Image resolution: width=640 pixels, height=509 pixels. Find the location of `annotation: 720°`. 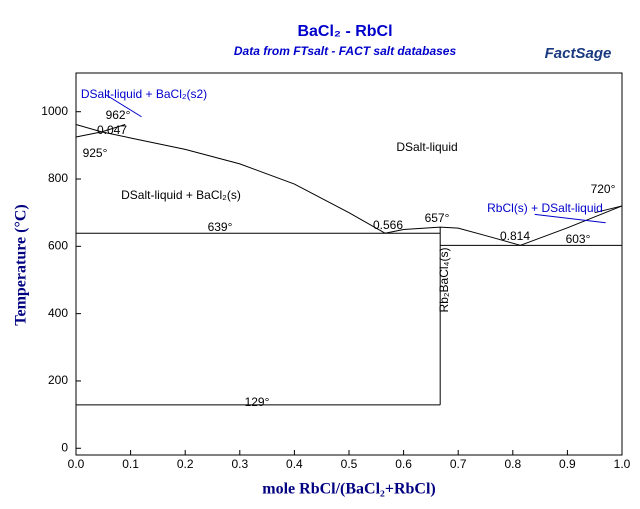

annotation: 720° is located at coordinates (603, 189).